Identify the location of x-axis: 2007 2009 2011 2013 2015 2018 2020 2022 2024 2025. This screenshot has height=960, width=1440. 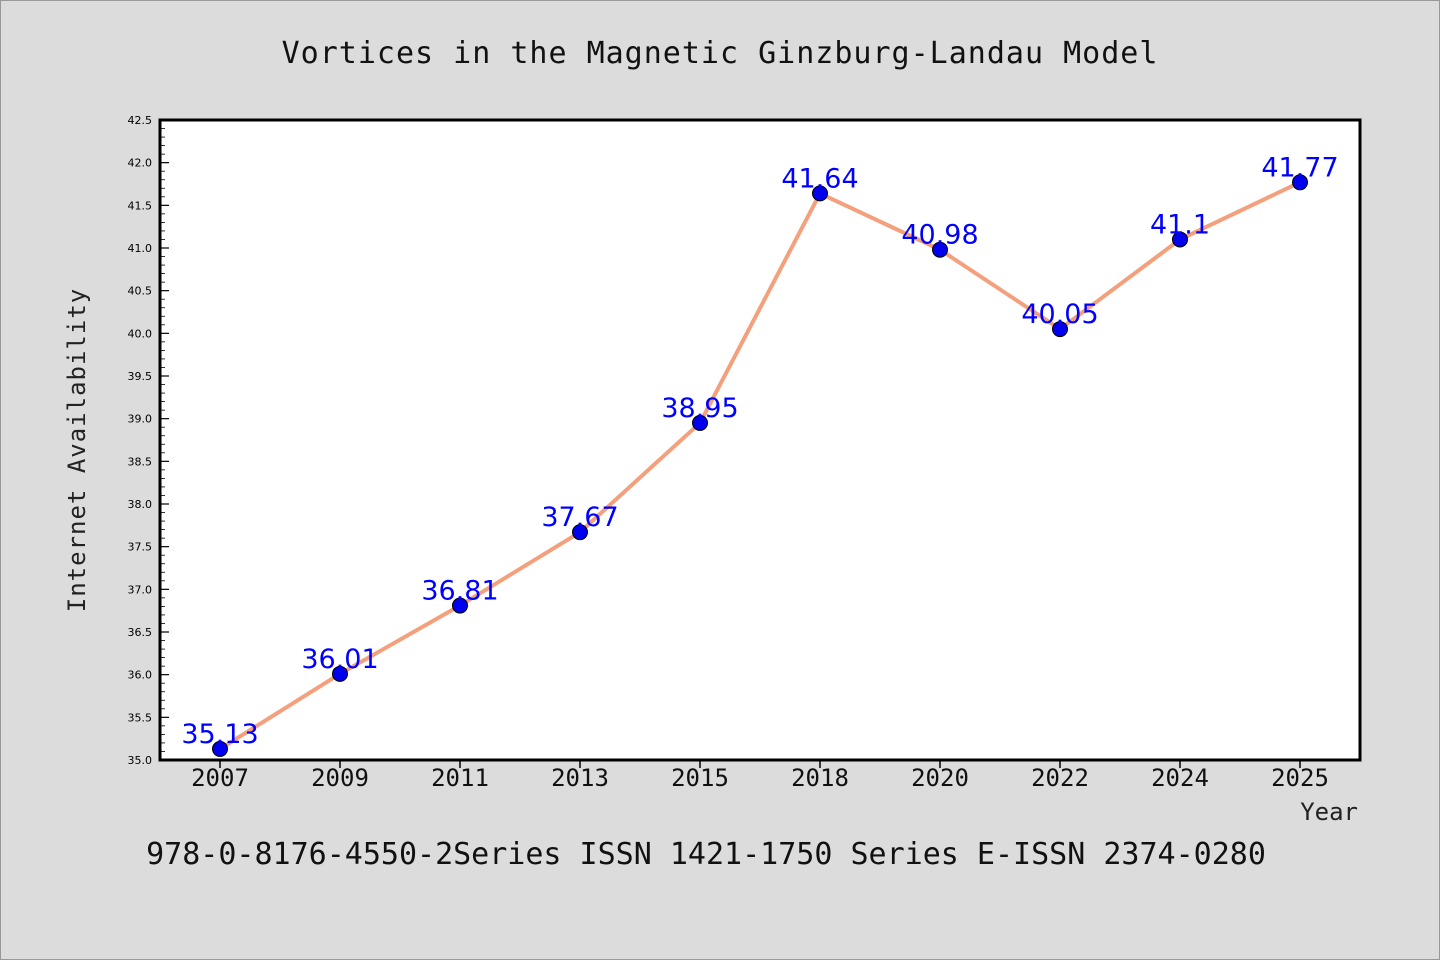
(760, 776).